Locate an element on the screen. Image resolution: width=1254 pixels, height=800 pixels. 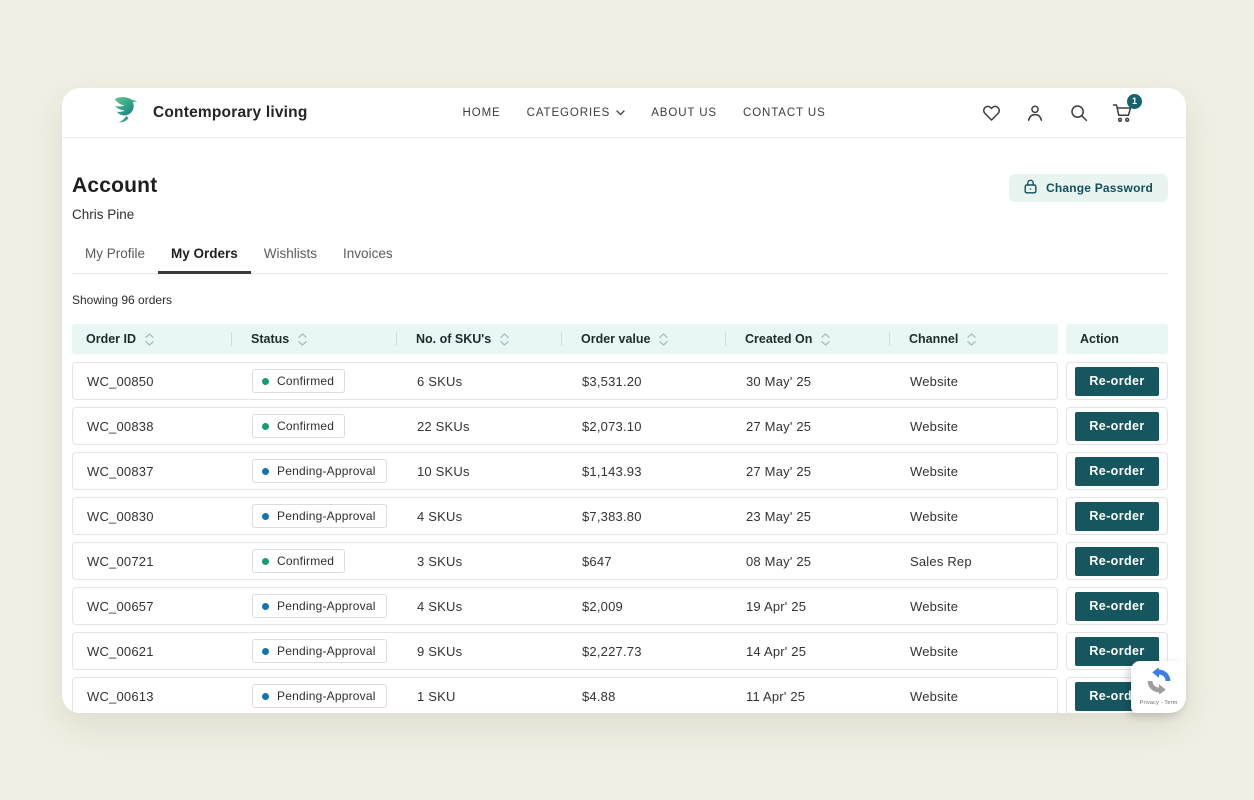
sku-count-cell: 22 SKUs is located at coordinates (443, 426).